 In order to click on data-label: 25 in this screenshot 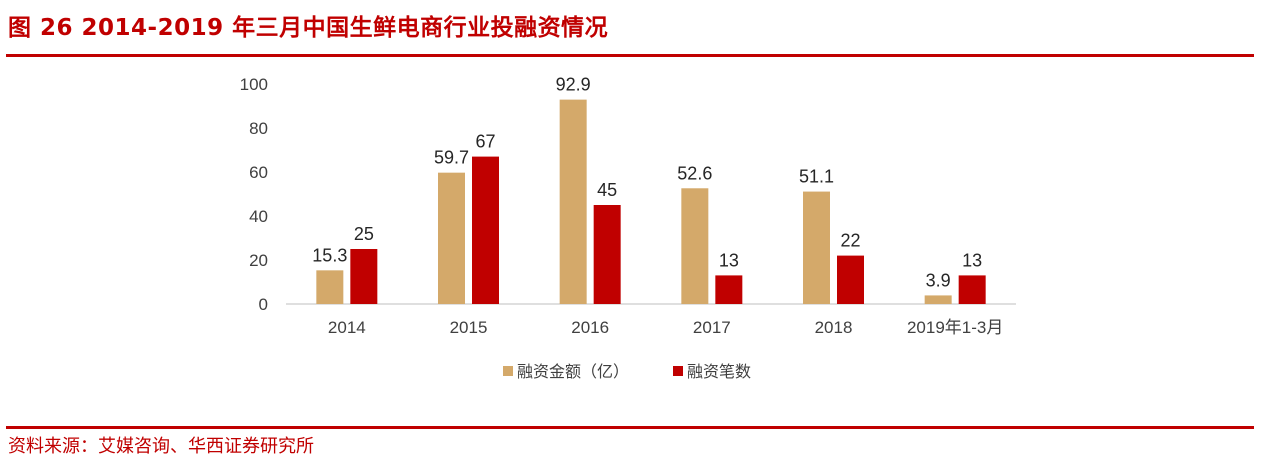, I will do `click(364, 234)`.